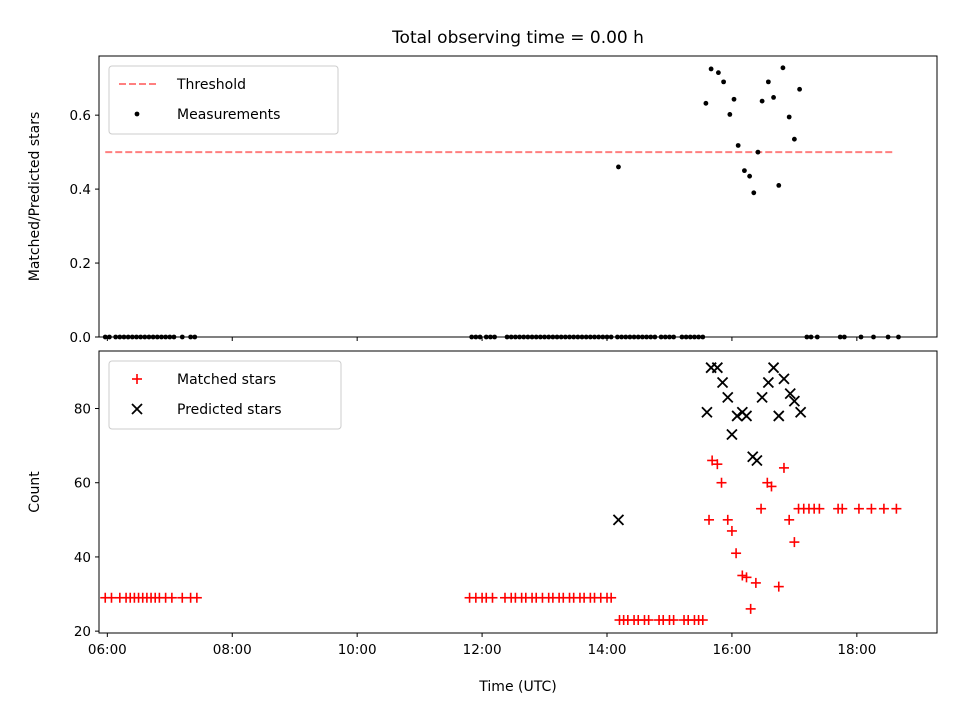 This screenshot has height=720, width=960. What do you see at coordinates (137, 114) in the screenshot?
I see `legend-measurement-swatch` at bounding box center [137, 114].